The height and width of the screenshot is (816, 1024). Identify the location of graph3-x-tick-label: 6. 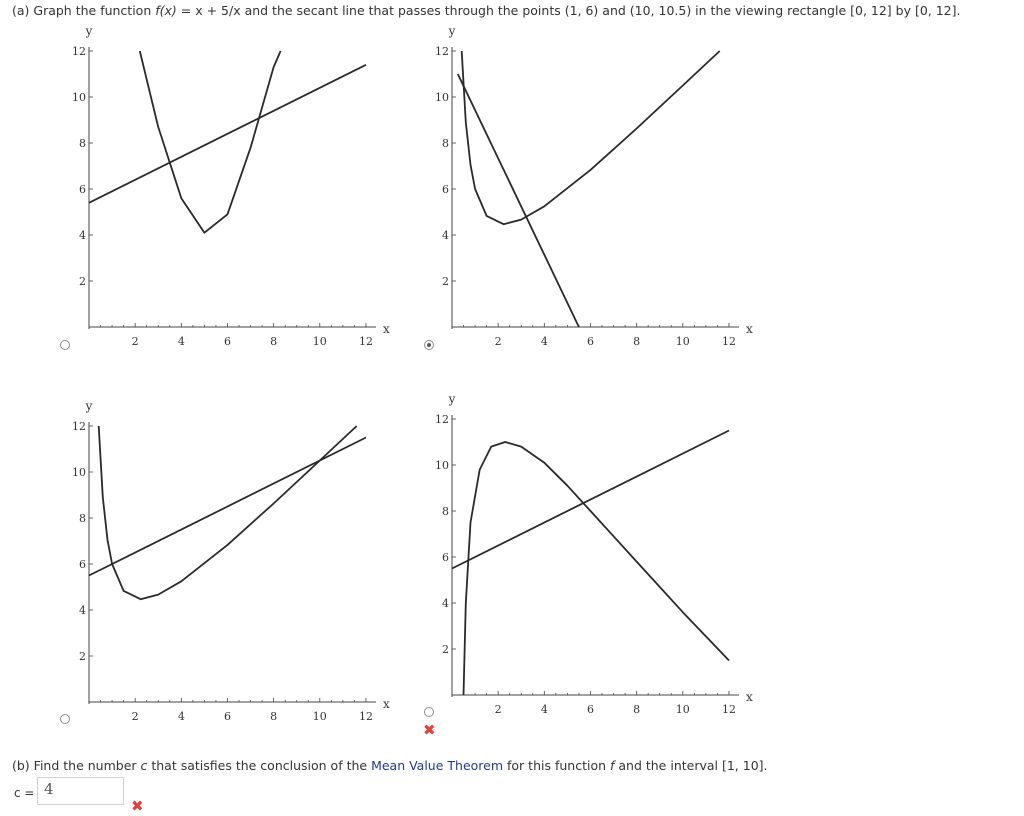
(227, 716).